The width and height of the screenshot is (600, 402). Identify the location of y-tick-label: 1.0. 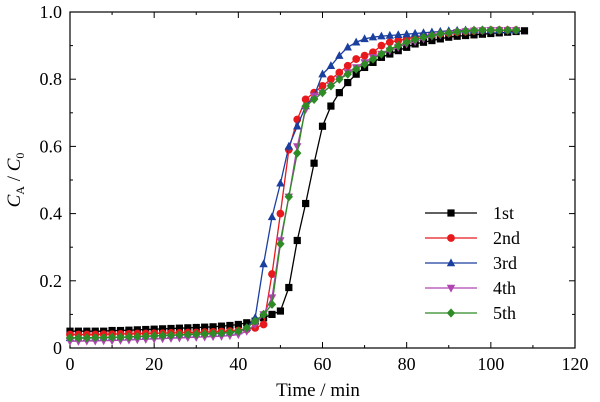
(51, 12).